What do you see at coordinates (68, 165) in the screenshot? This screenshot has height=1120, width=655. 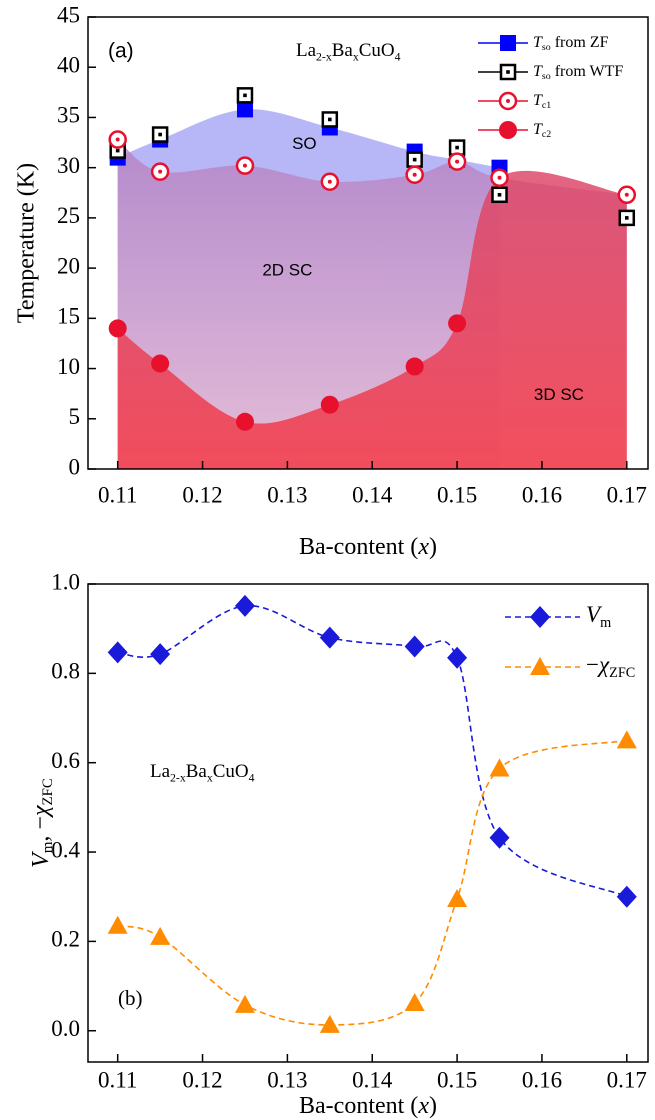 I see `y-tick-label: 30` at bounding box center [68, 165].